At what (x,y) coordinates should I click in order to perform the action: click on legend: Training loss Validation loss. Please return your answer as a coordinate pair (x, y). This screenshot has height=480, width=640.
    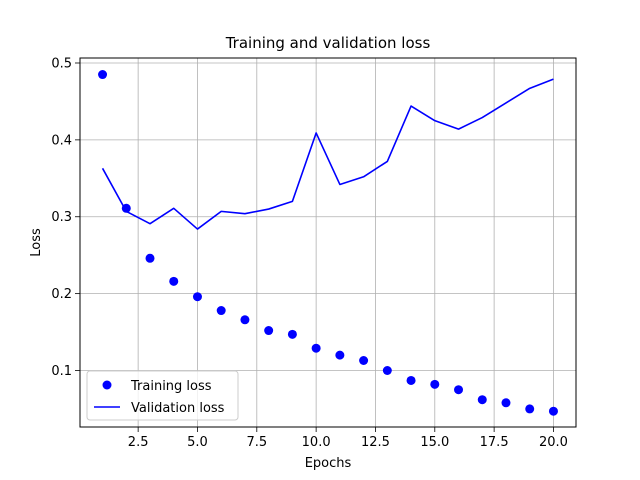
    Looking at the image, I should click on (162, 395).